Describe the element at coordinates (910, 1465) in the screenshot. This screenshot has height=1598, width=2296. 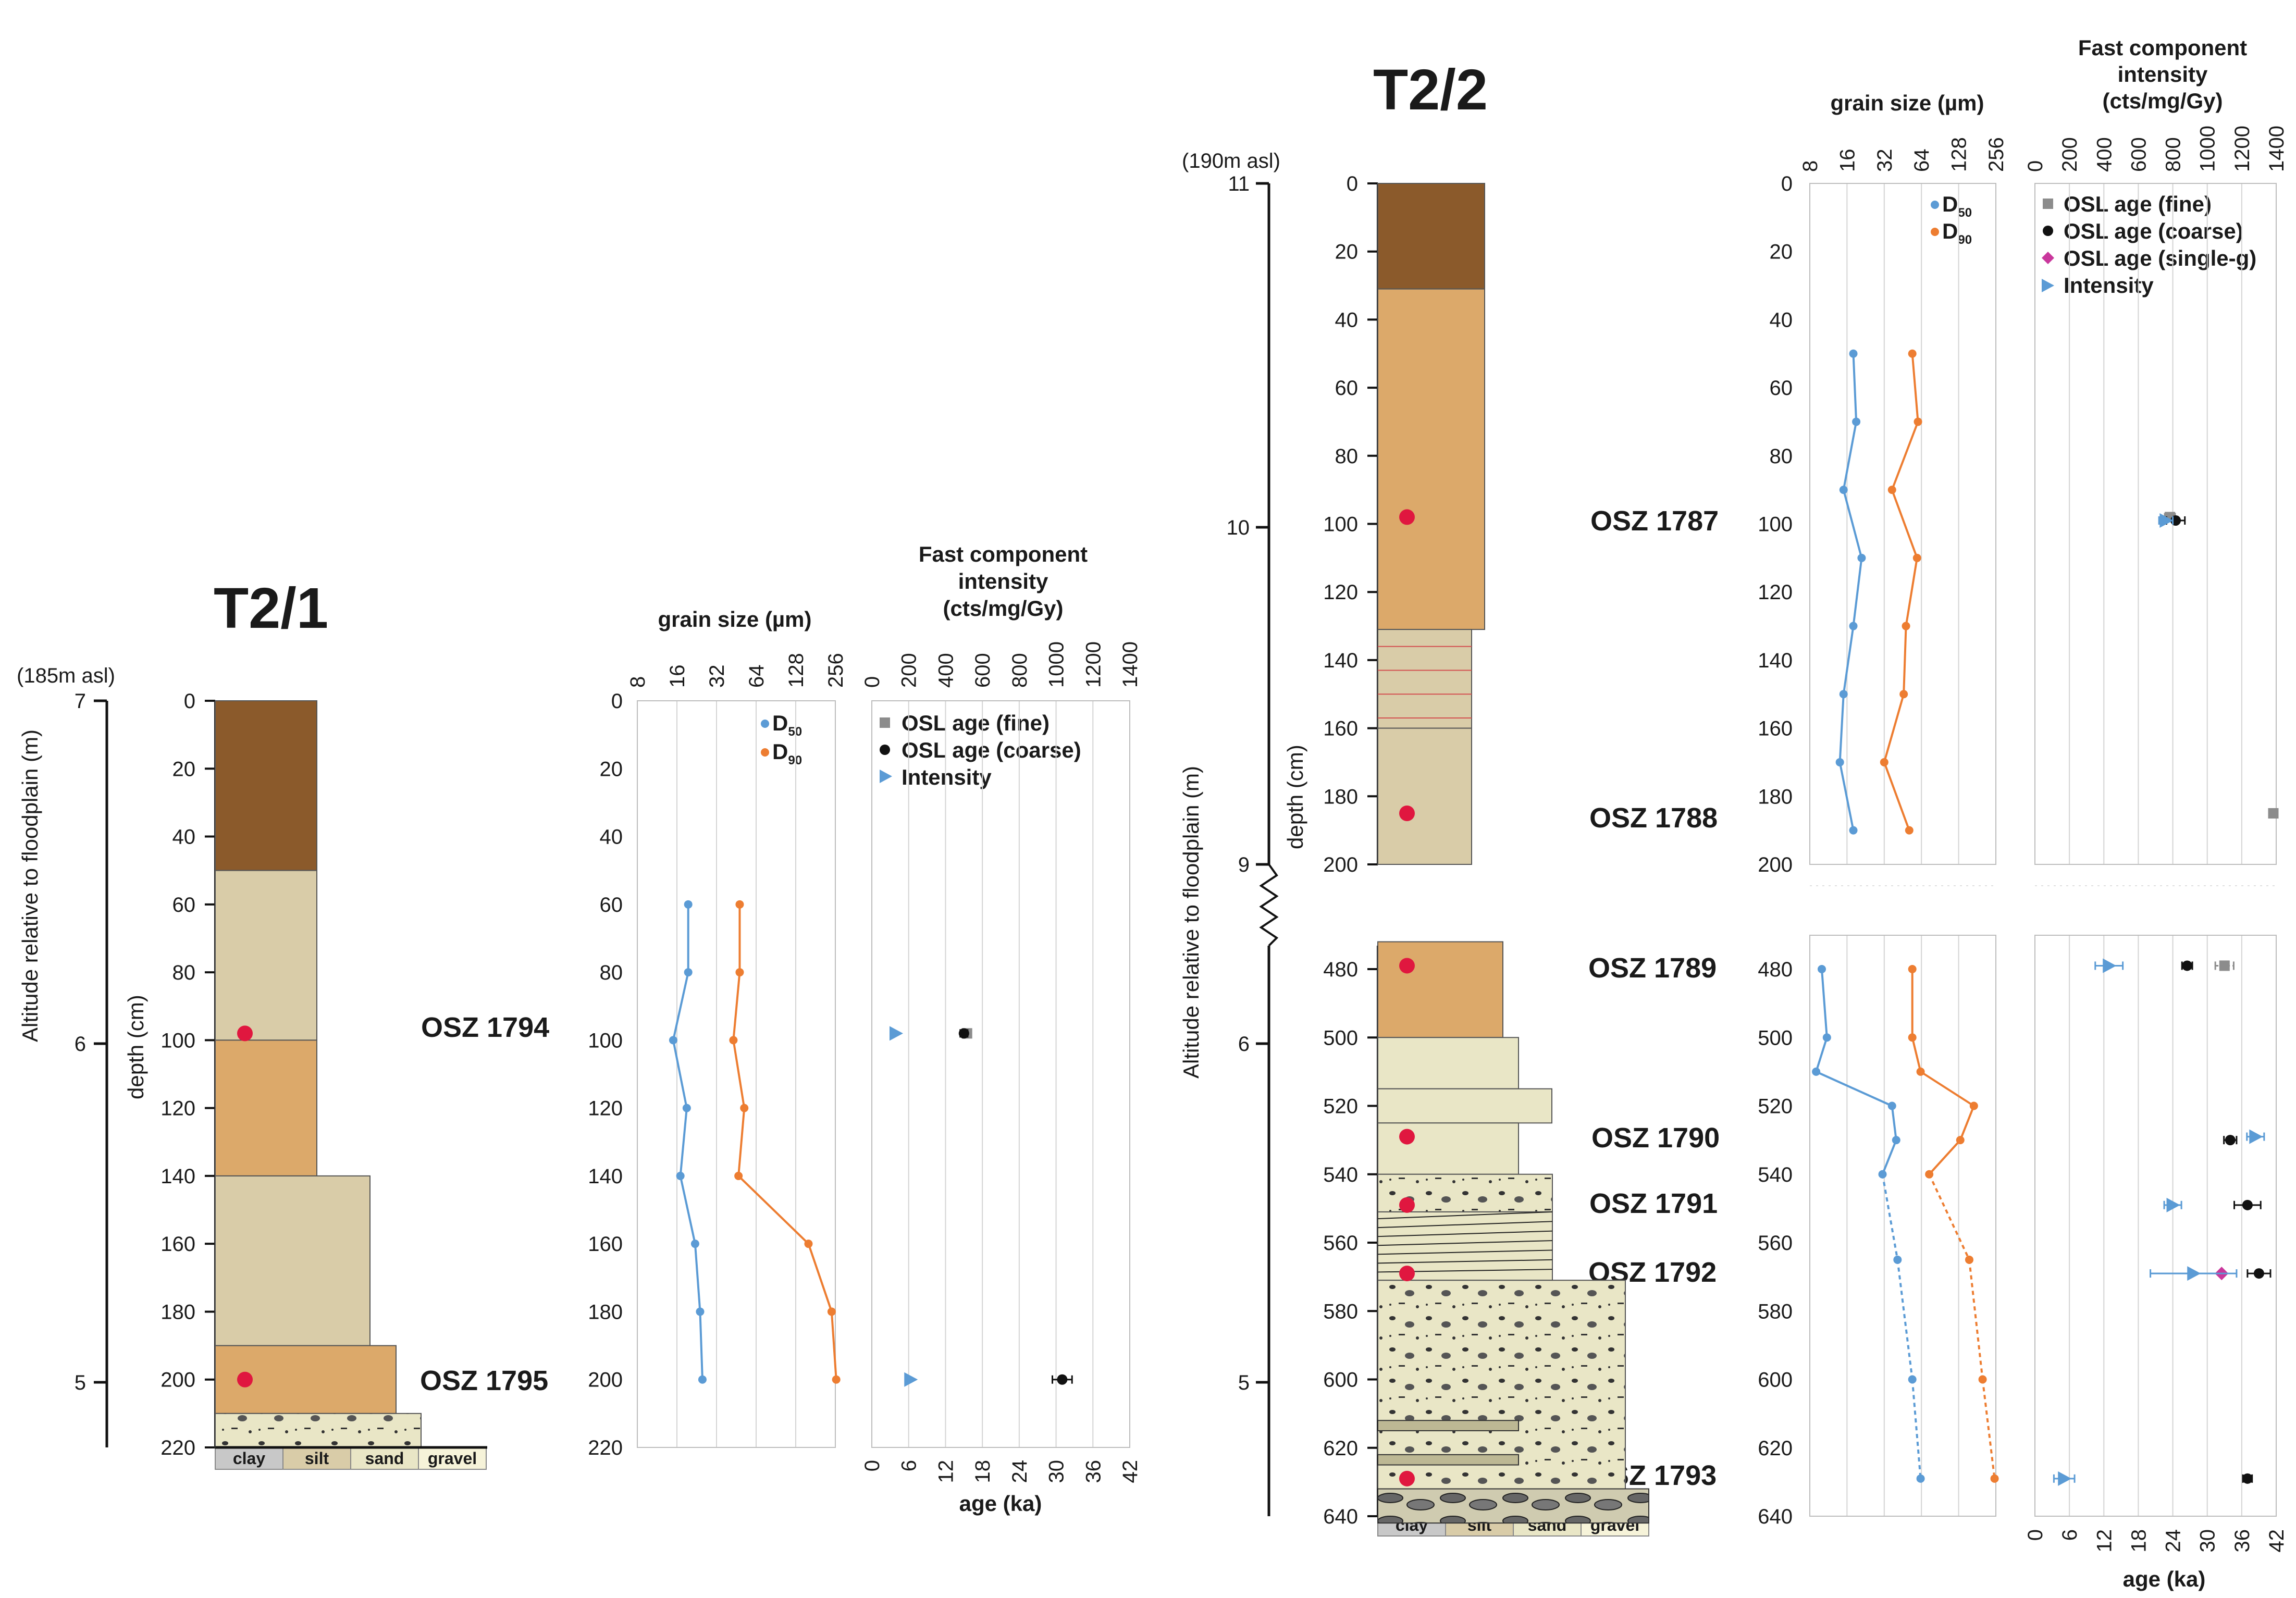
I see `age-tick-label-t21: 6` at that location.